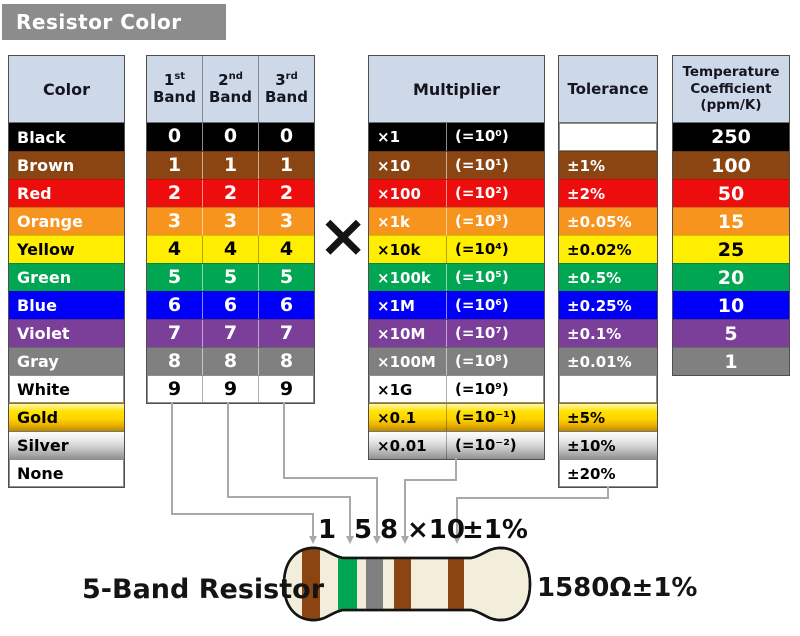 The height and width of the screenshot is (636, 800). I want to click on band3-cell-white: 9, so click(286, 389).